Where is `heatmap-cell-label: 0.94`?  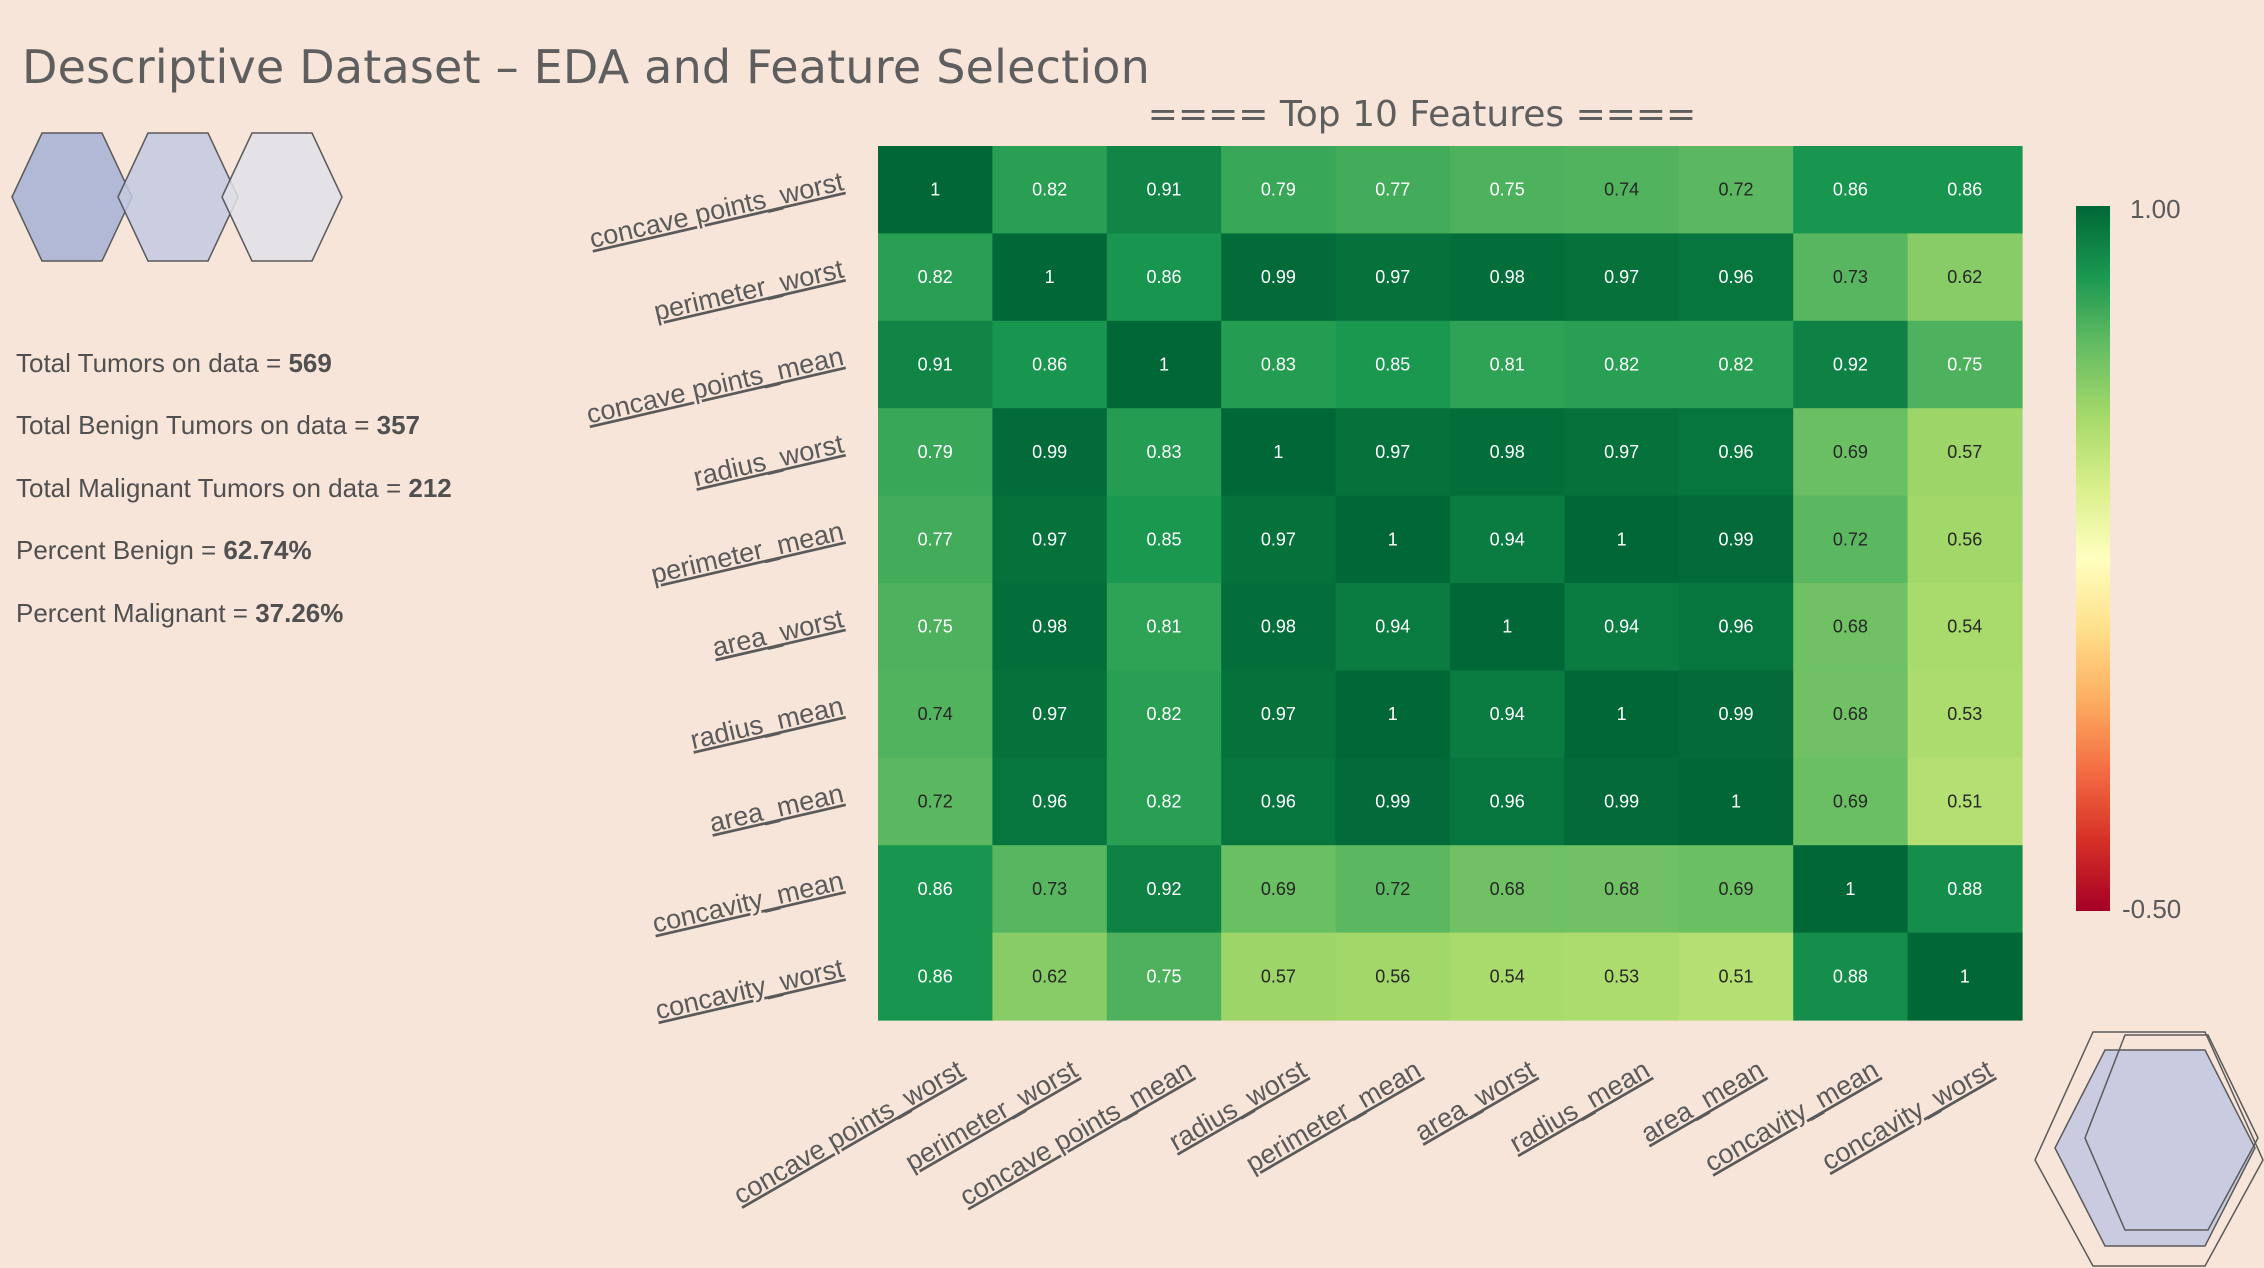 heatmap-cell-label: 0.94 is located at coordinates (1507, 539).